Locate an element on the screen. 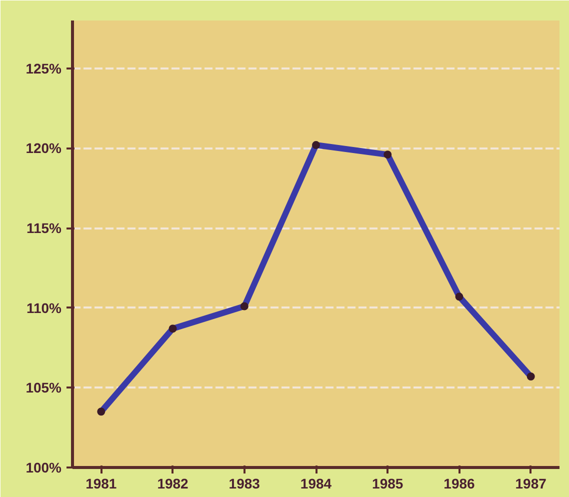  y-tick-label: 115% is located at coordinates (44, 228).